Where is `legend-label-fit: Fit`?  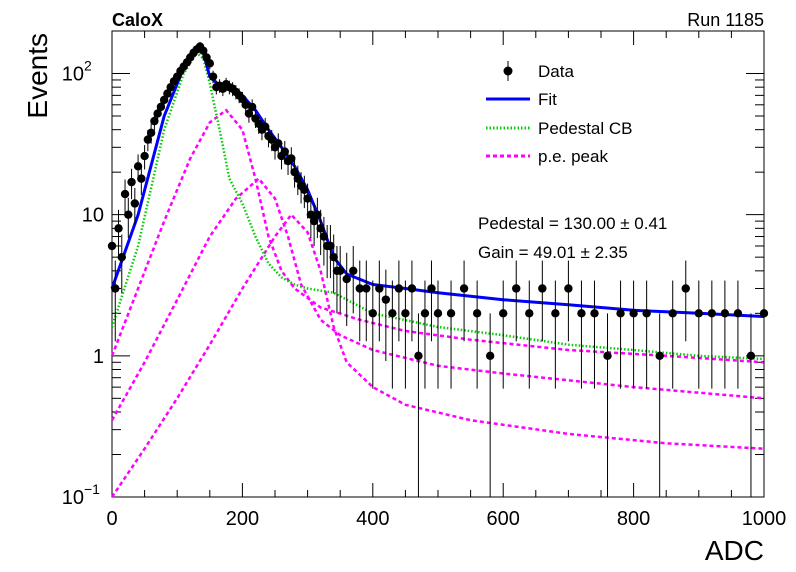 legend-label-fit: Fit is located at coordinates (547, 99).